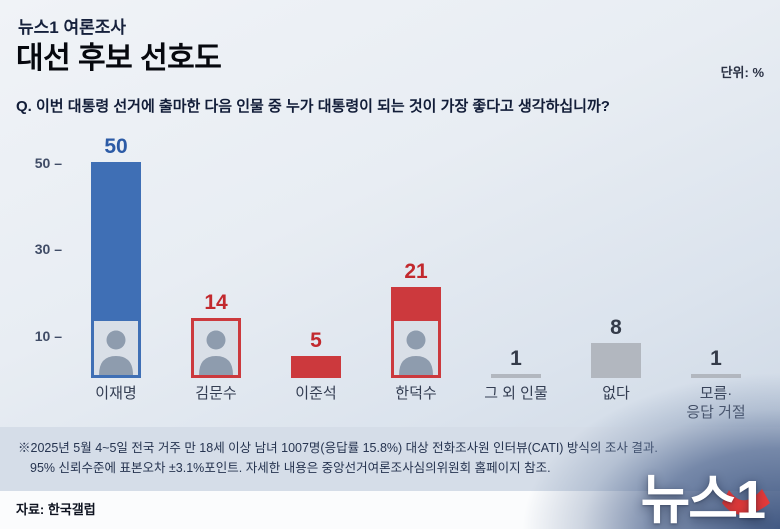 This screenshot has width=780, height=529. I want to click on bar-category-label: 없다, so click(616, 393).